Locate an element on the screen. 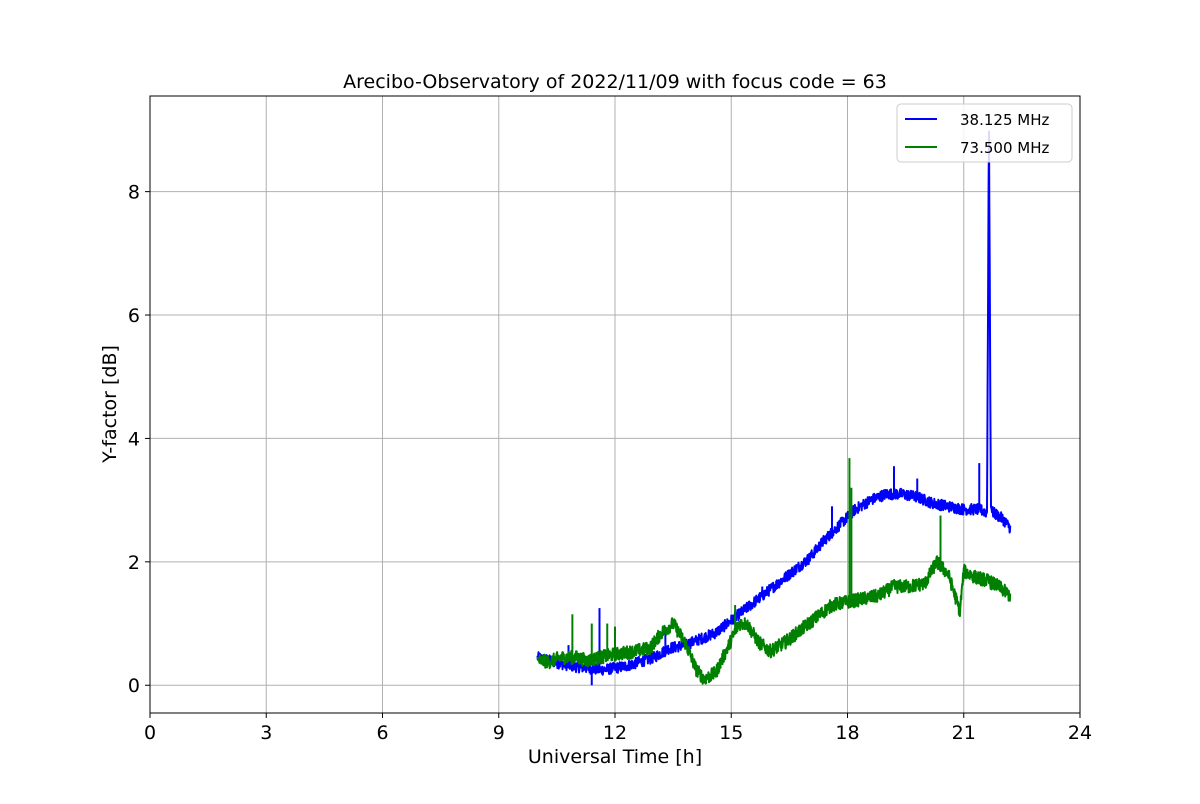  y-tick-label: 2 is located at coordinates (134, 563).